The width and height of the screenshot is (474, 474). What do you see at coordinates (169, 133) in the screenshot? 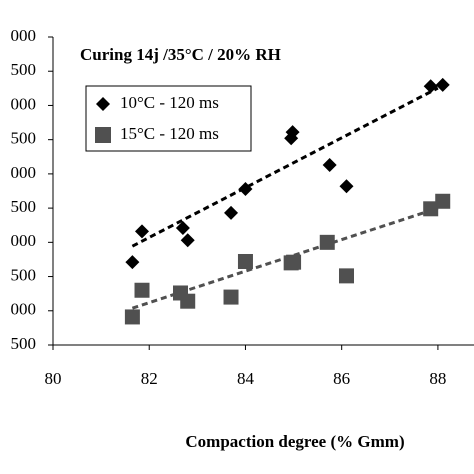
I see `legend-label: 15°C - 120 ms` at bounding box center [169, 133].